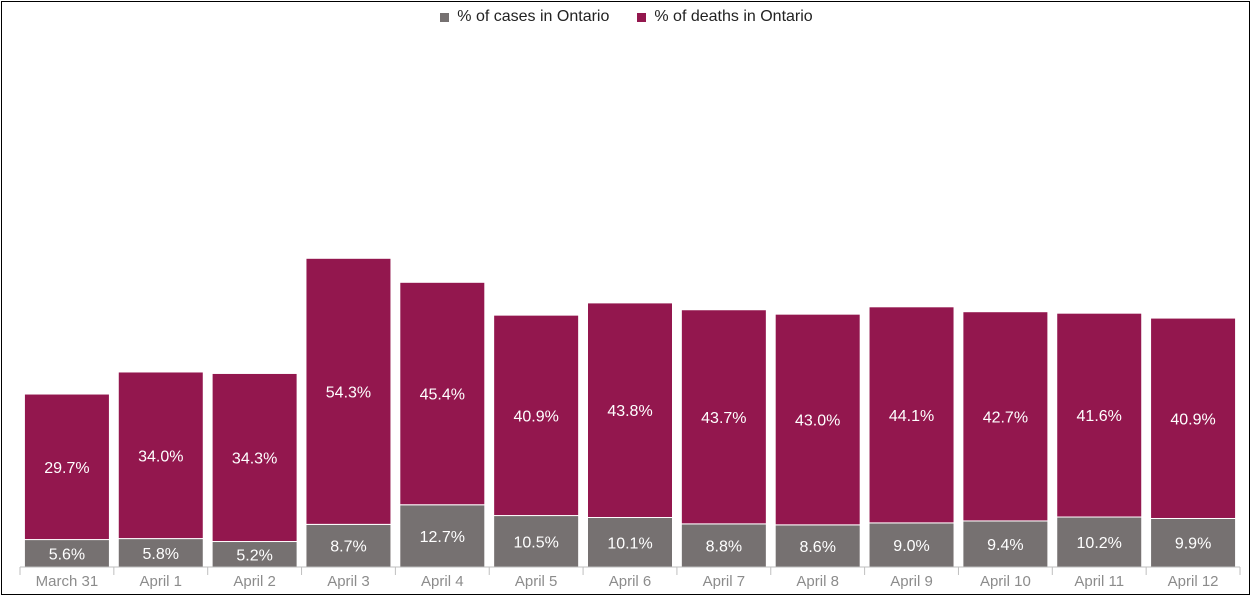 Image resolution: width=1253 pixels, height=598 pixels. I want to click on x-tick-label: April 9, so click(911, 581).